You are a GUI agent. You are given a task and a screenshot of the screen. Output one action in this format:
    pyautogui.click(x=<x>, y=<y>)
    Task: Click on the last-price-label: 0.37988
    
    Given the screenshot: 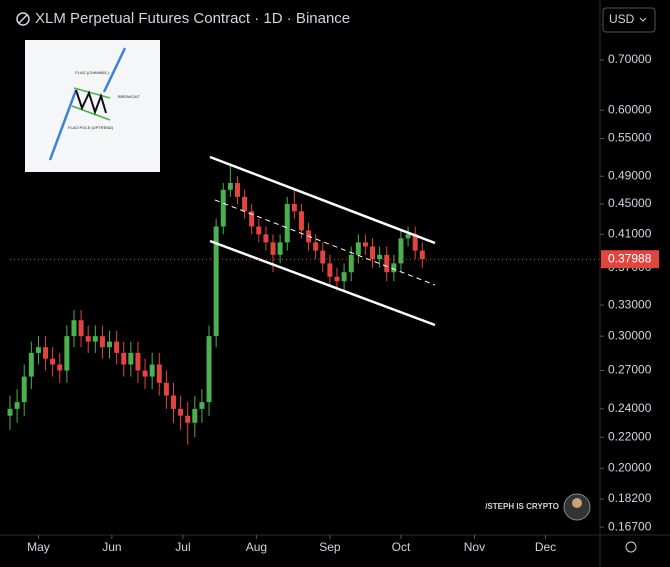 What is the action you would take?
    pyautogui.click(x=630, y=258)
    